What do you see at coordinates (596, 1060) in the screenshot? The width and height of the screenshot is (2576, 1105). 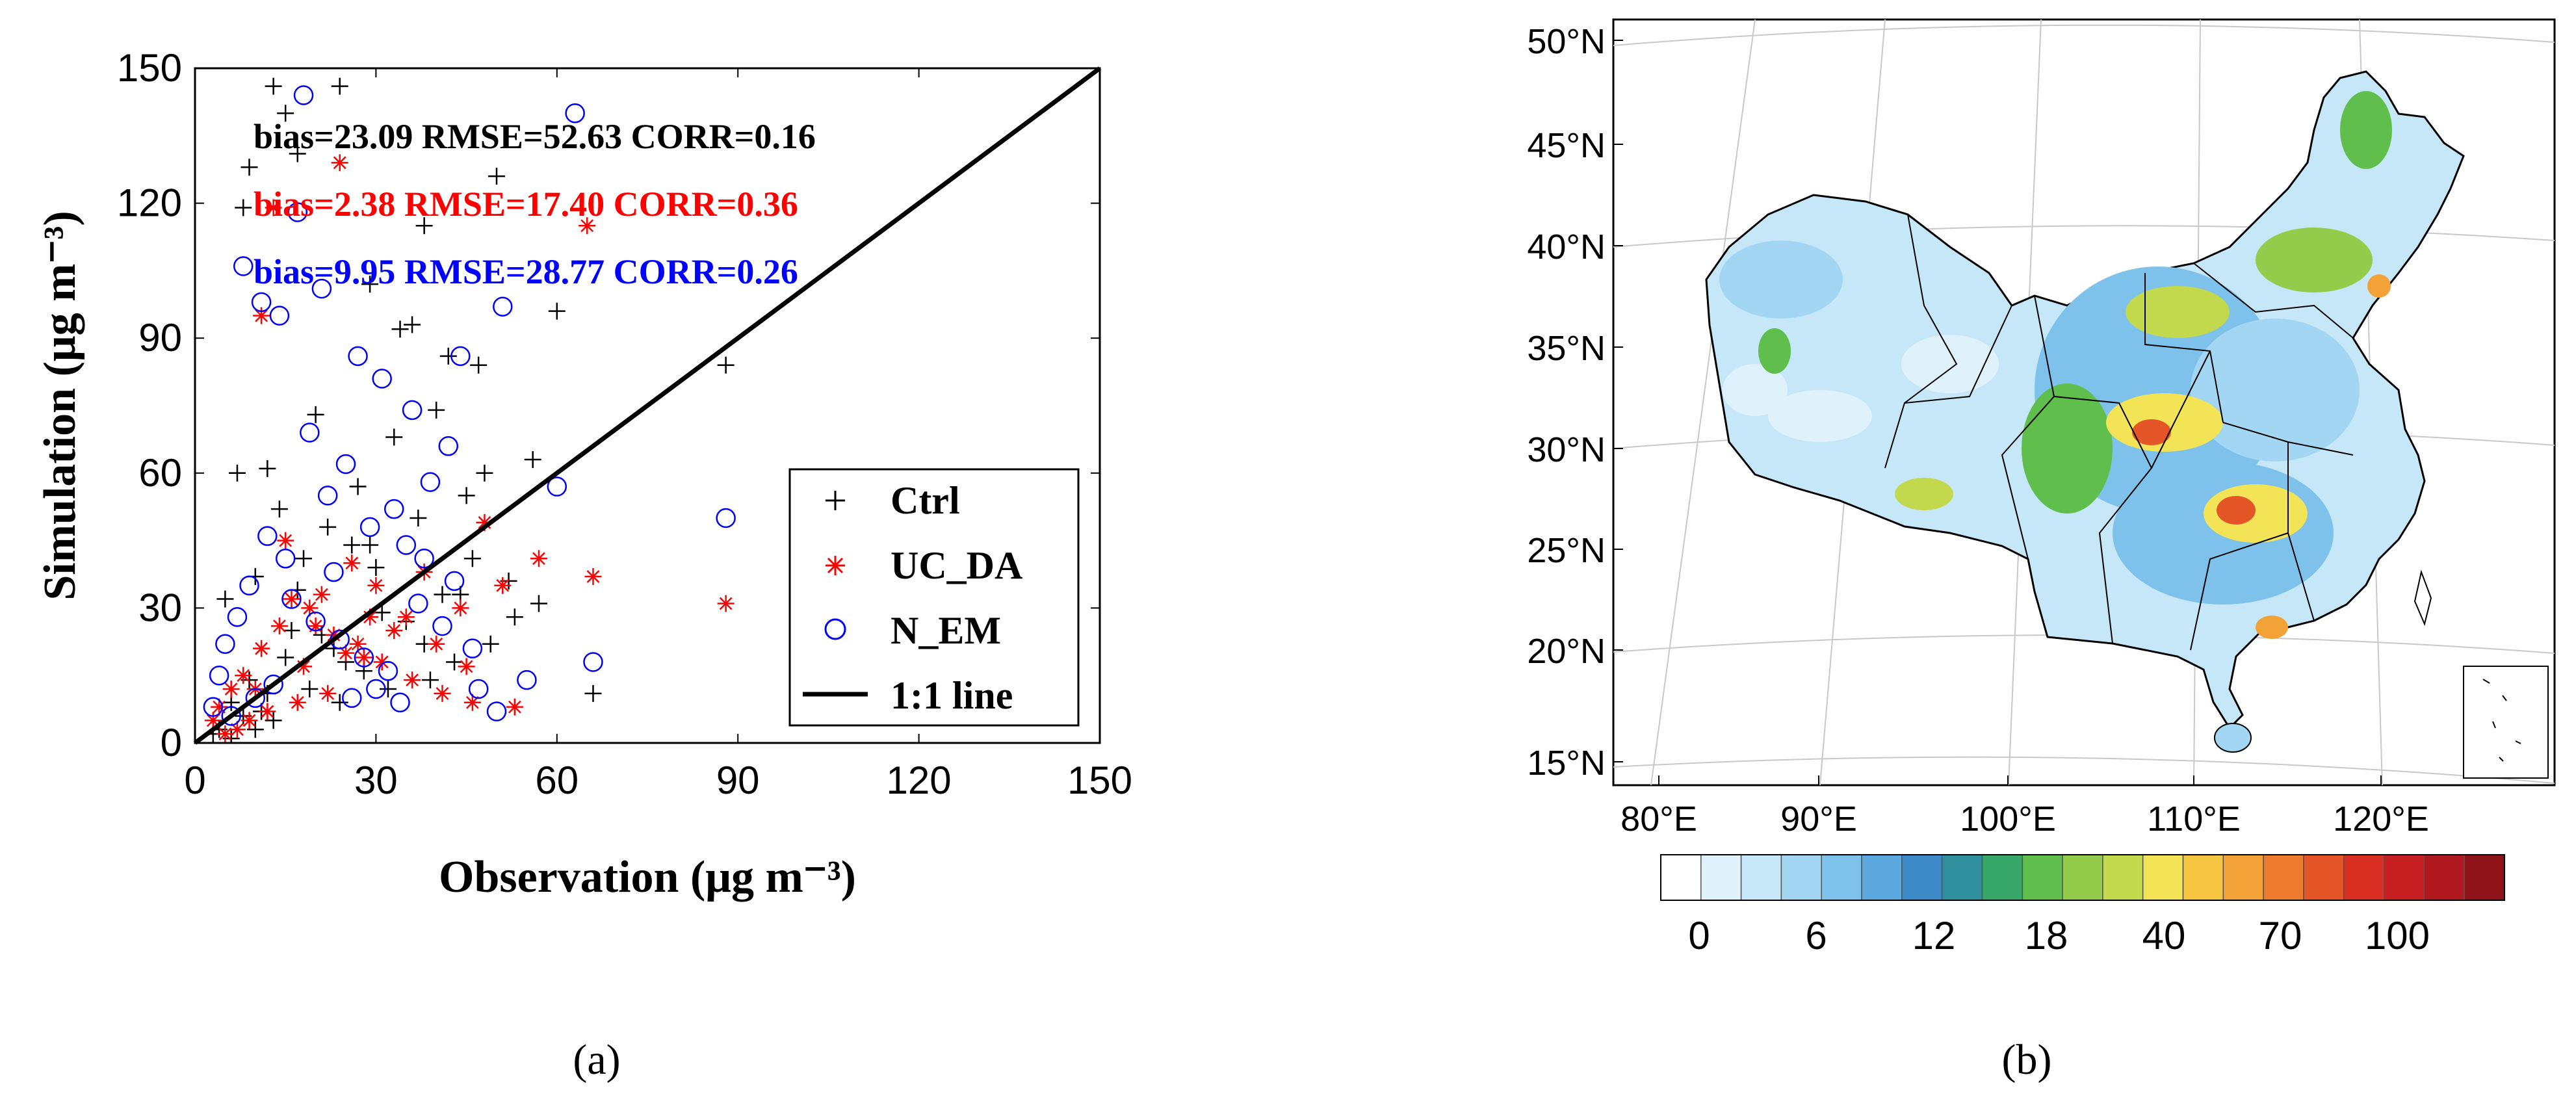 I see `panel-label-a: (a)` at bounding box center [596, 1060].